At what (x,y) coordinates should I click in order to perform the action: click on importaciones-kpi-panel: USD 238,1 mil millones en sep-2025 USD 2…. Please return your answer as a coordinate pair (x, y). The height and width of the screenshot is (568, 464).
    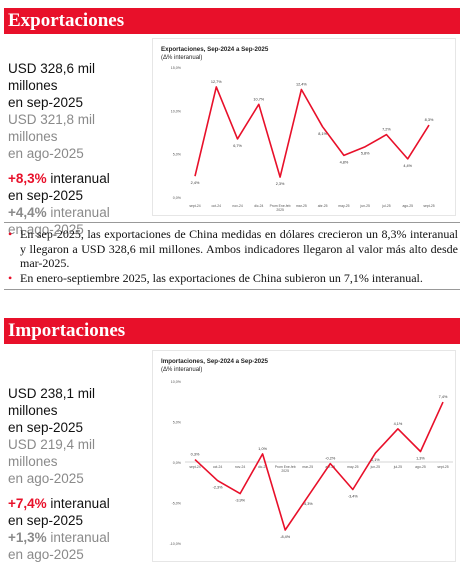
    Looking at the image, I should click on (78, 474).